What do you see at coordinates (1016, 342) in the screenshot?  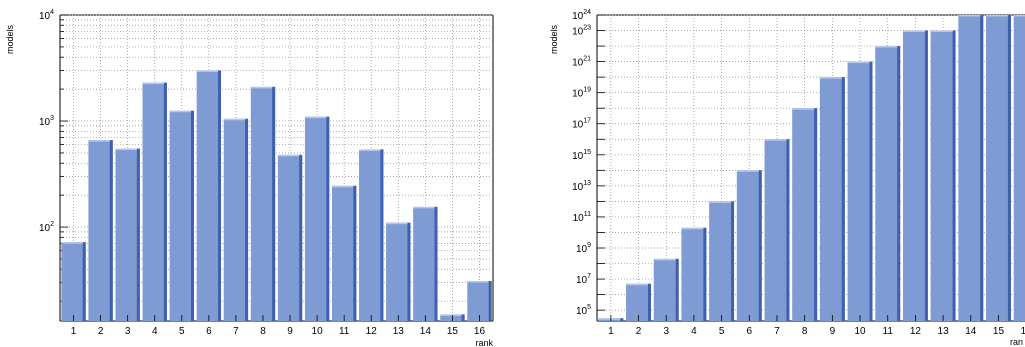 I see `x-axis-label: ran` at bounding box center [1016, 342].